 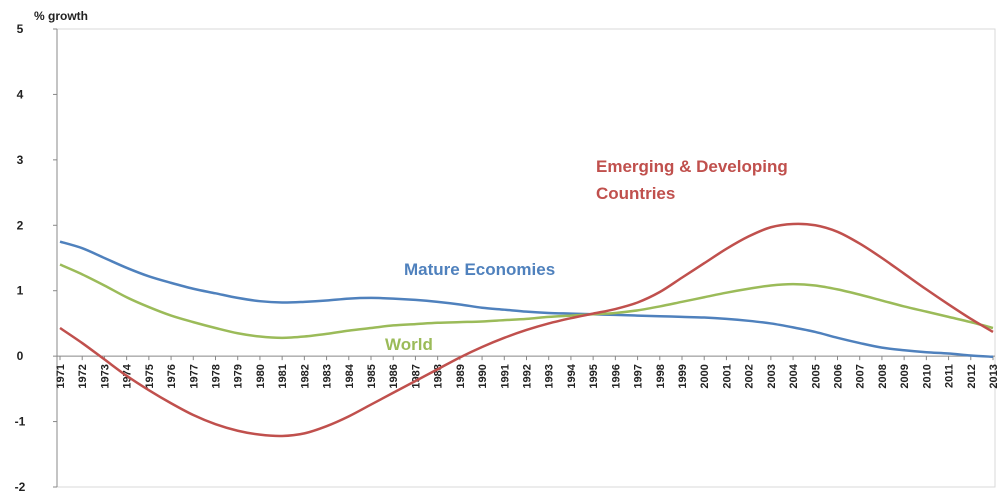 What do you see at coordinates (20, 160) in the screenshot?
I see `y-tick-label: 3` at bounding box center [20, 160].